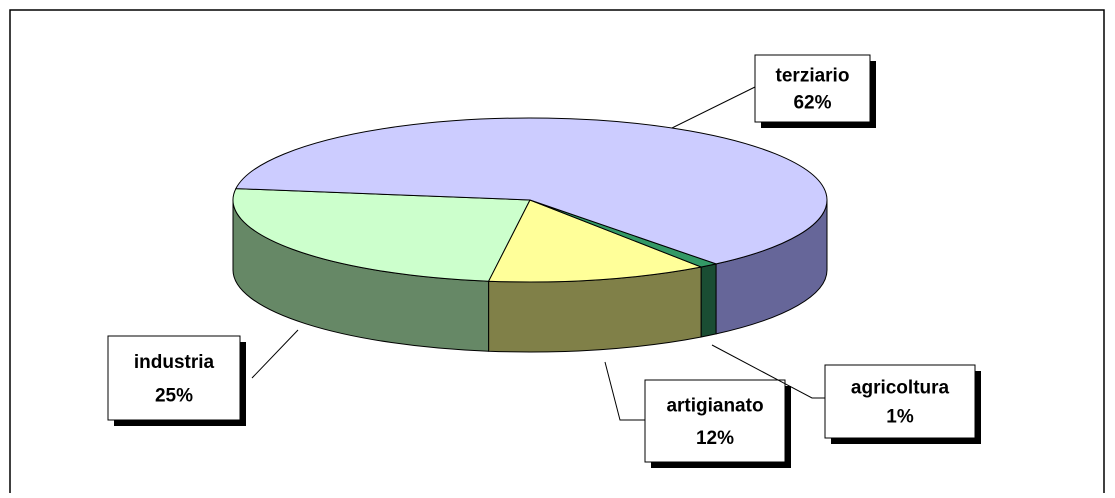 This screenshot has height=498, width=1115. I want to click on label-name: artigianato, so click(714, 405).